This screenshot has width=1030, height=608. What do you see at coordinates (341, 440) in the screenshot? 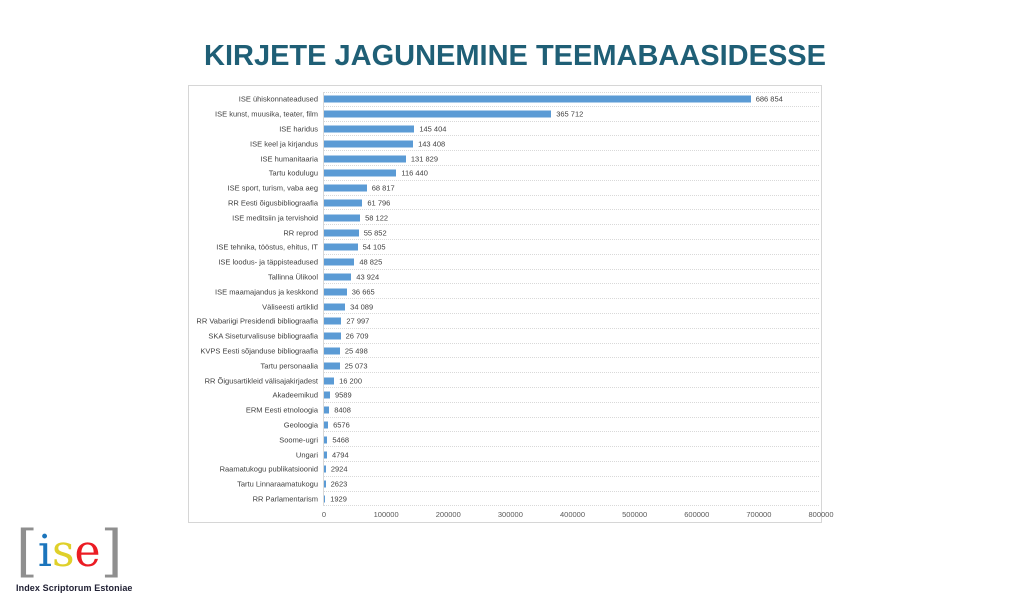
I see `value-label: 5468` at bounding box center [341, 440].